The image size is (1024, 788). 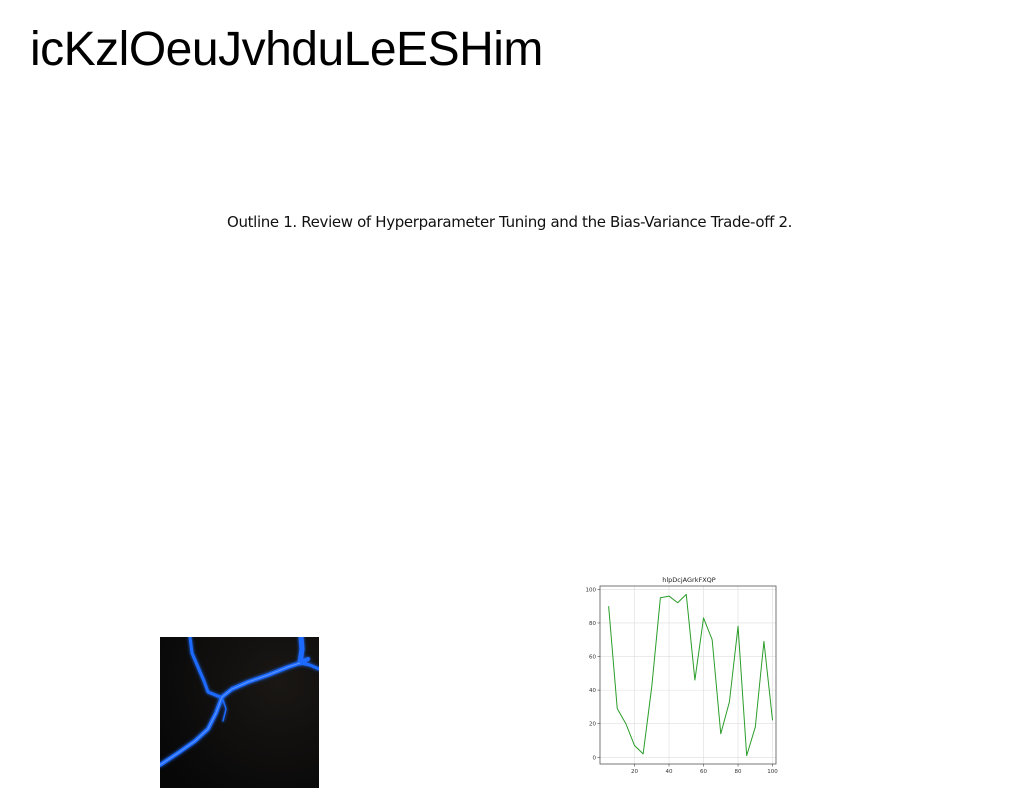 What do you see at coordinates (595, 758) in the screenshot?
I see `y-tick-label: 0` at bounding box center [595, 758].